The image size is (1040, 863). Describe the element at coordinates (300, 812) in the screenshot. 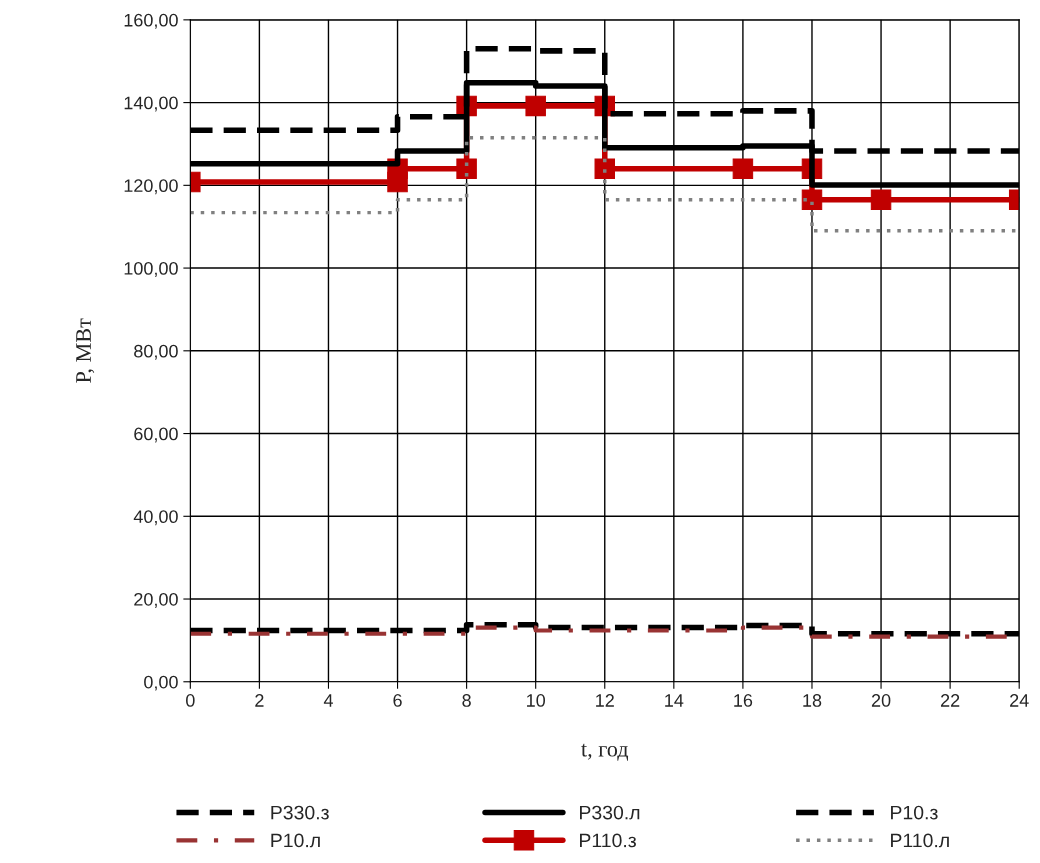

I see `legend-label: P330.з` at that location.